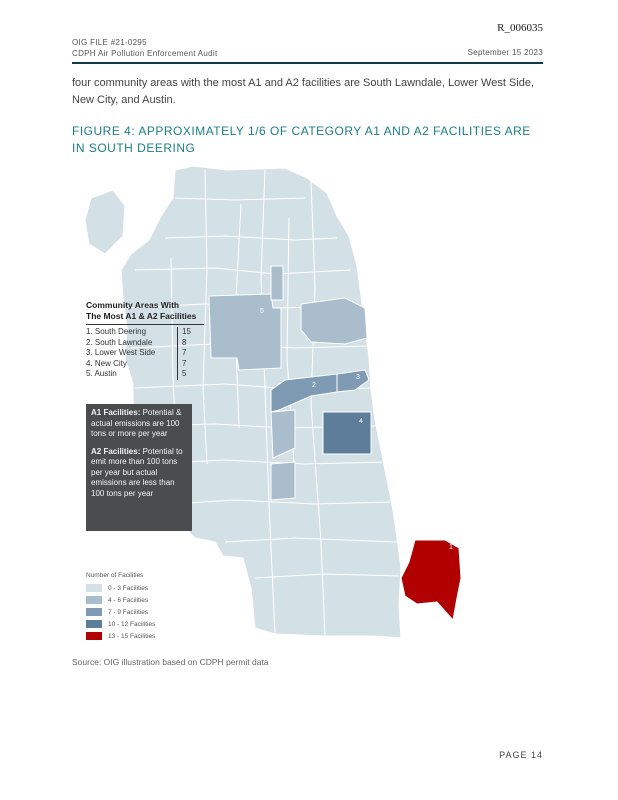 The image size is (618, 800). I want to click on legend-row: 1. South Deering 15, so click(151, 332).